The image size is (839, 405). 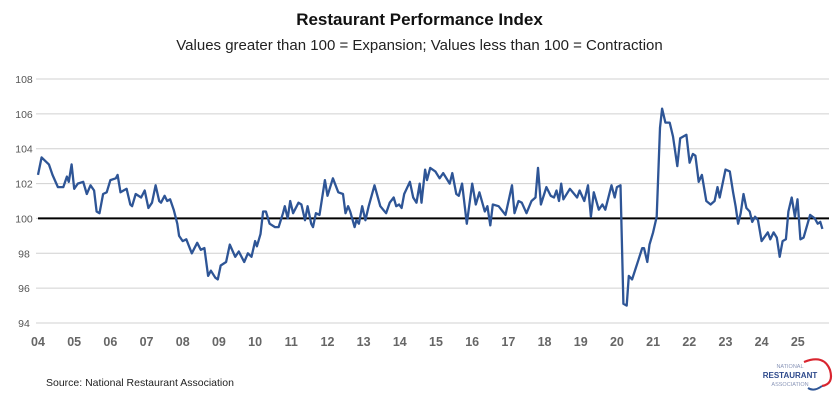 I want to click on x-tick-label: 12, so click(x=328, y=342).